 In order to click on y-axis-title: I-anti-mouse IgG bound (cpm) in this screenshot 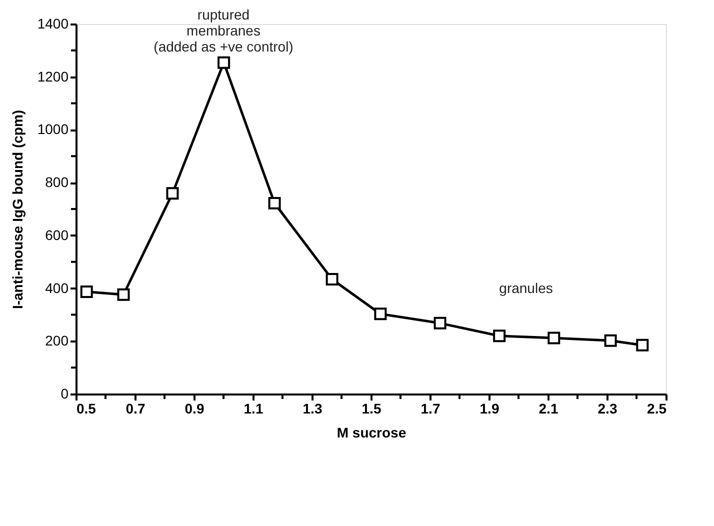, I will do `click(17, 210)`.